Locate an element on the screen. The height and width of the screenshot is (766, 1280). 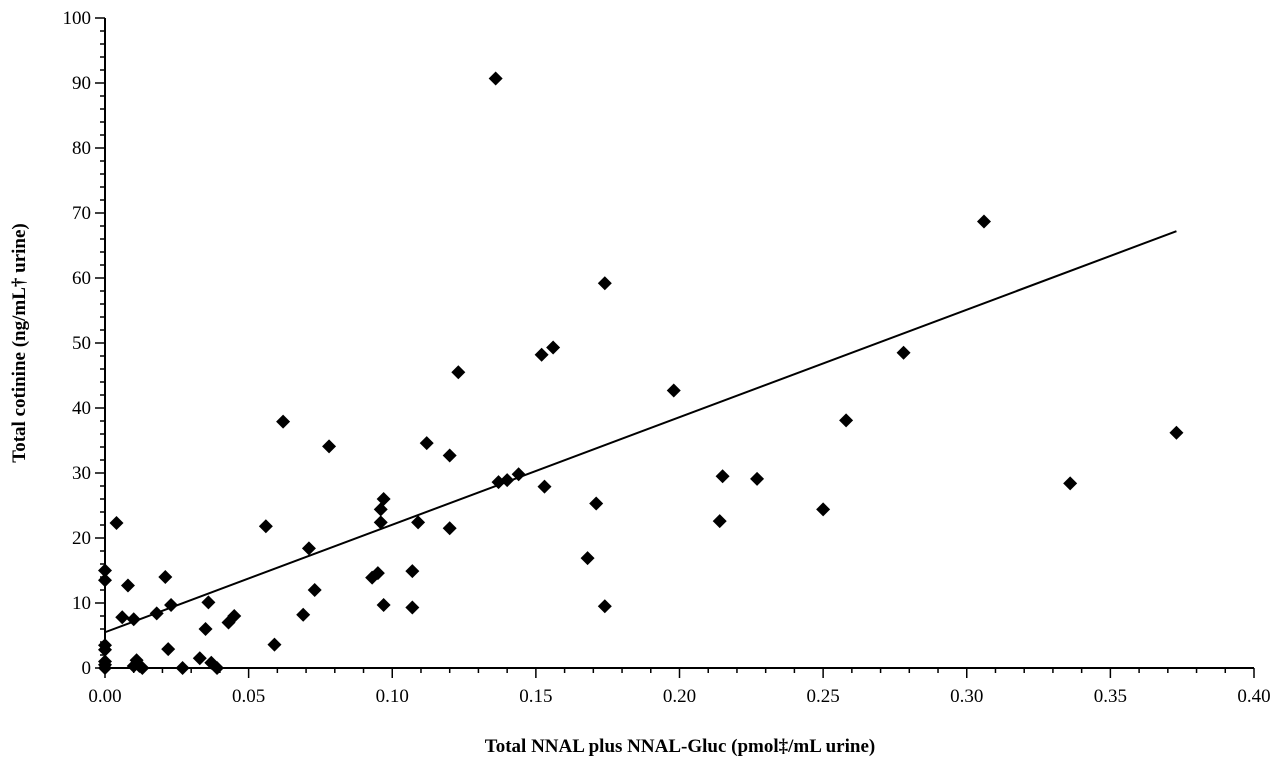
x-tick-label: 0.00 is located at coordinates (104, 696).